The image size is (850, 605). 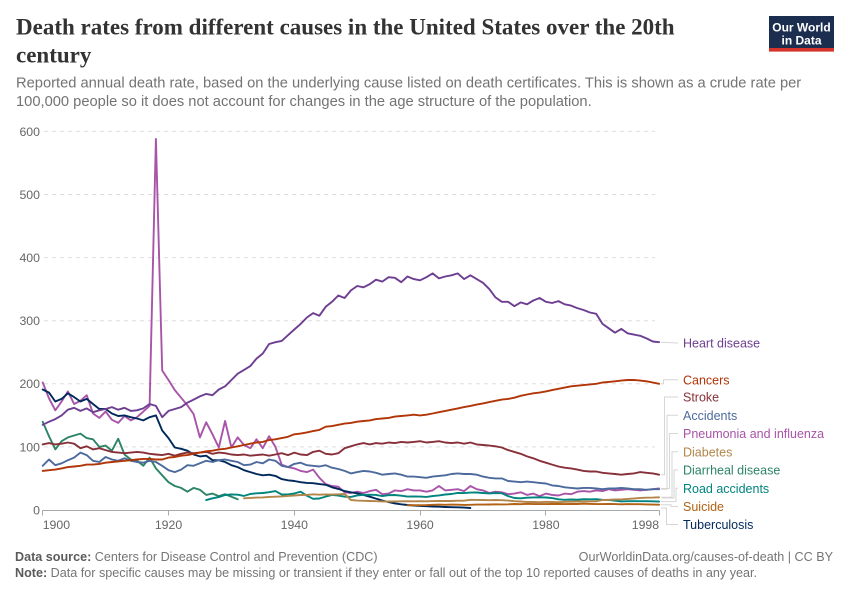 I want to click on svg-text: 300, so click(x=29, y=321).